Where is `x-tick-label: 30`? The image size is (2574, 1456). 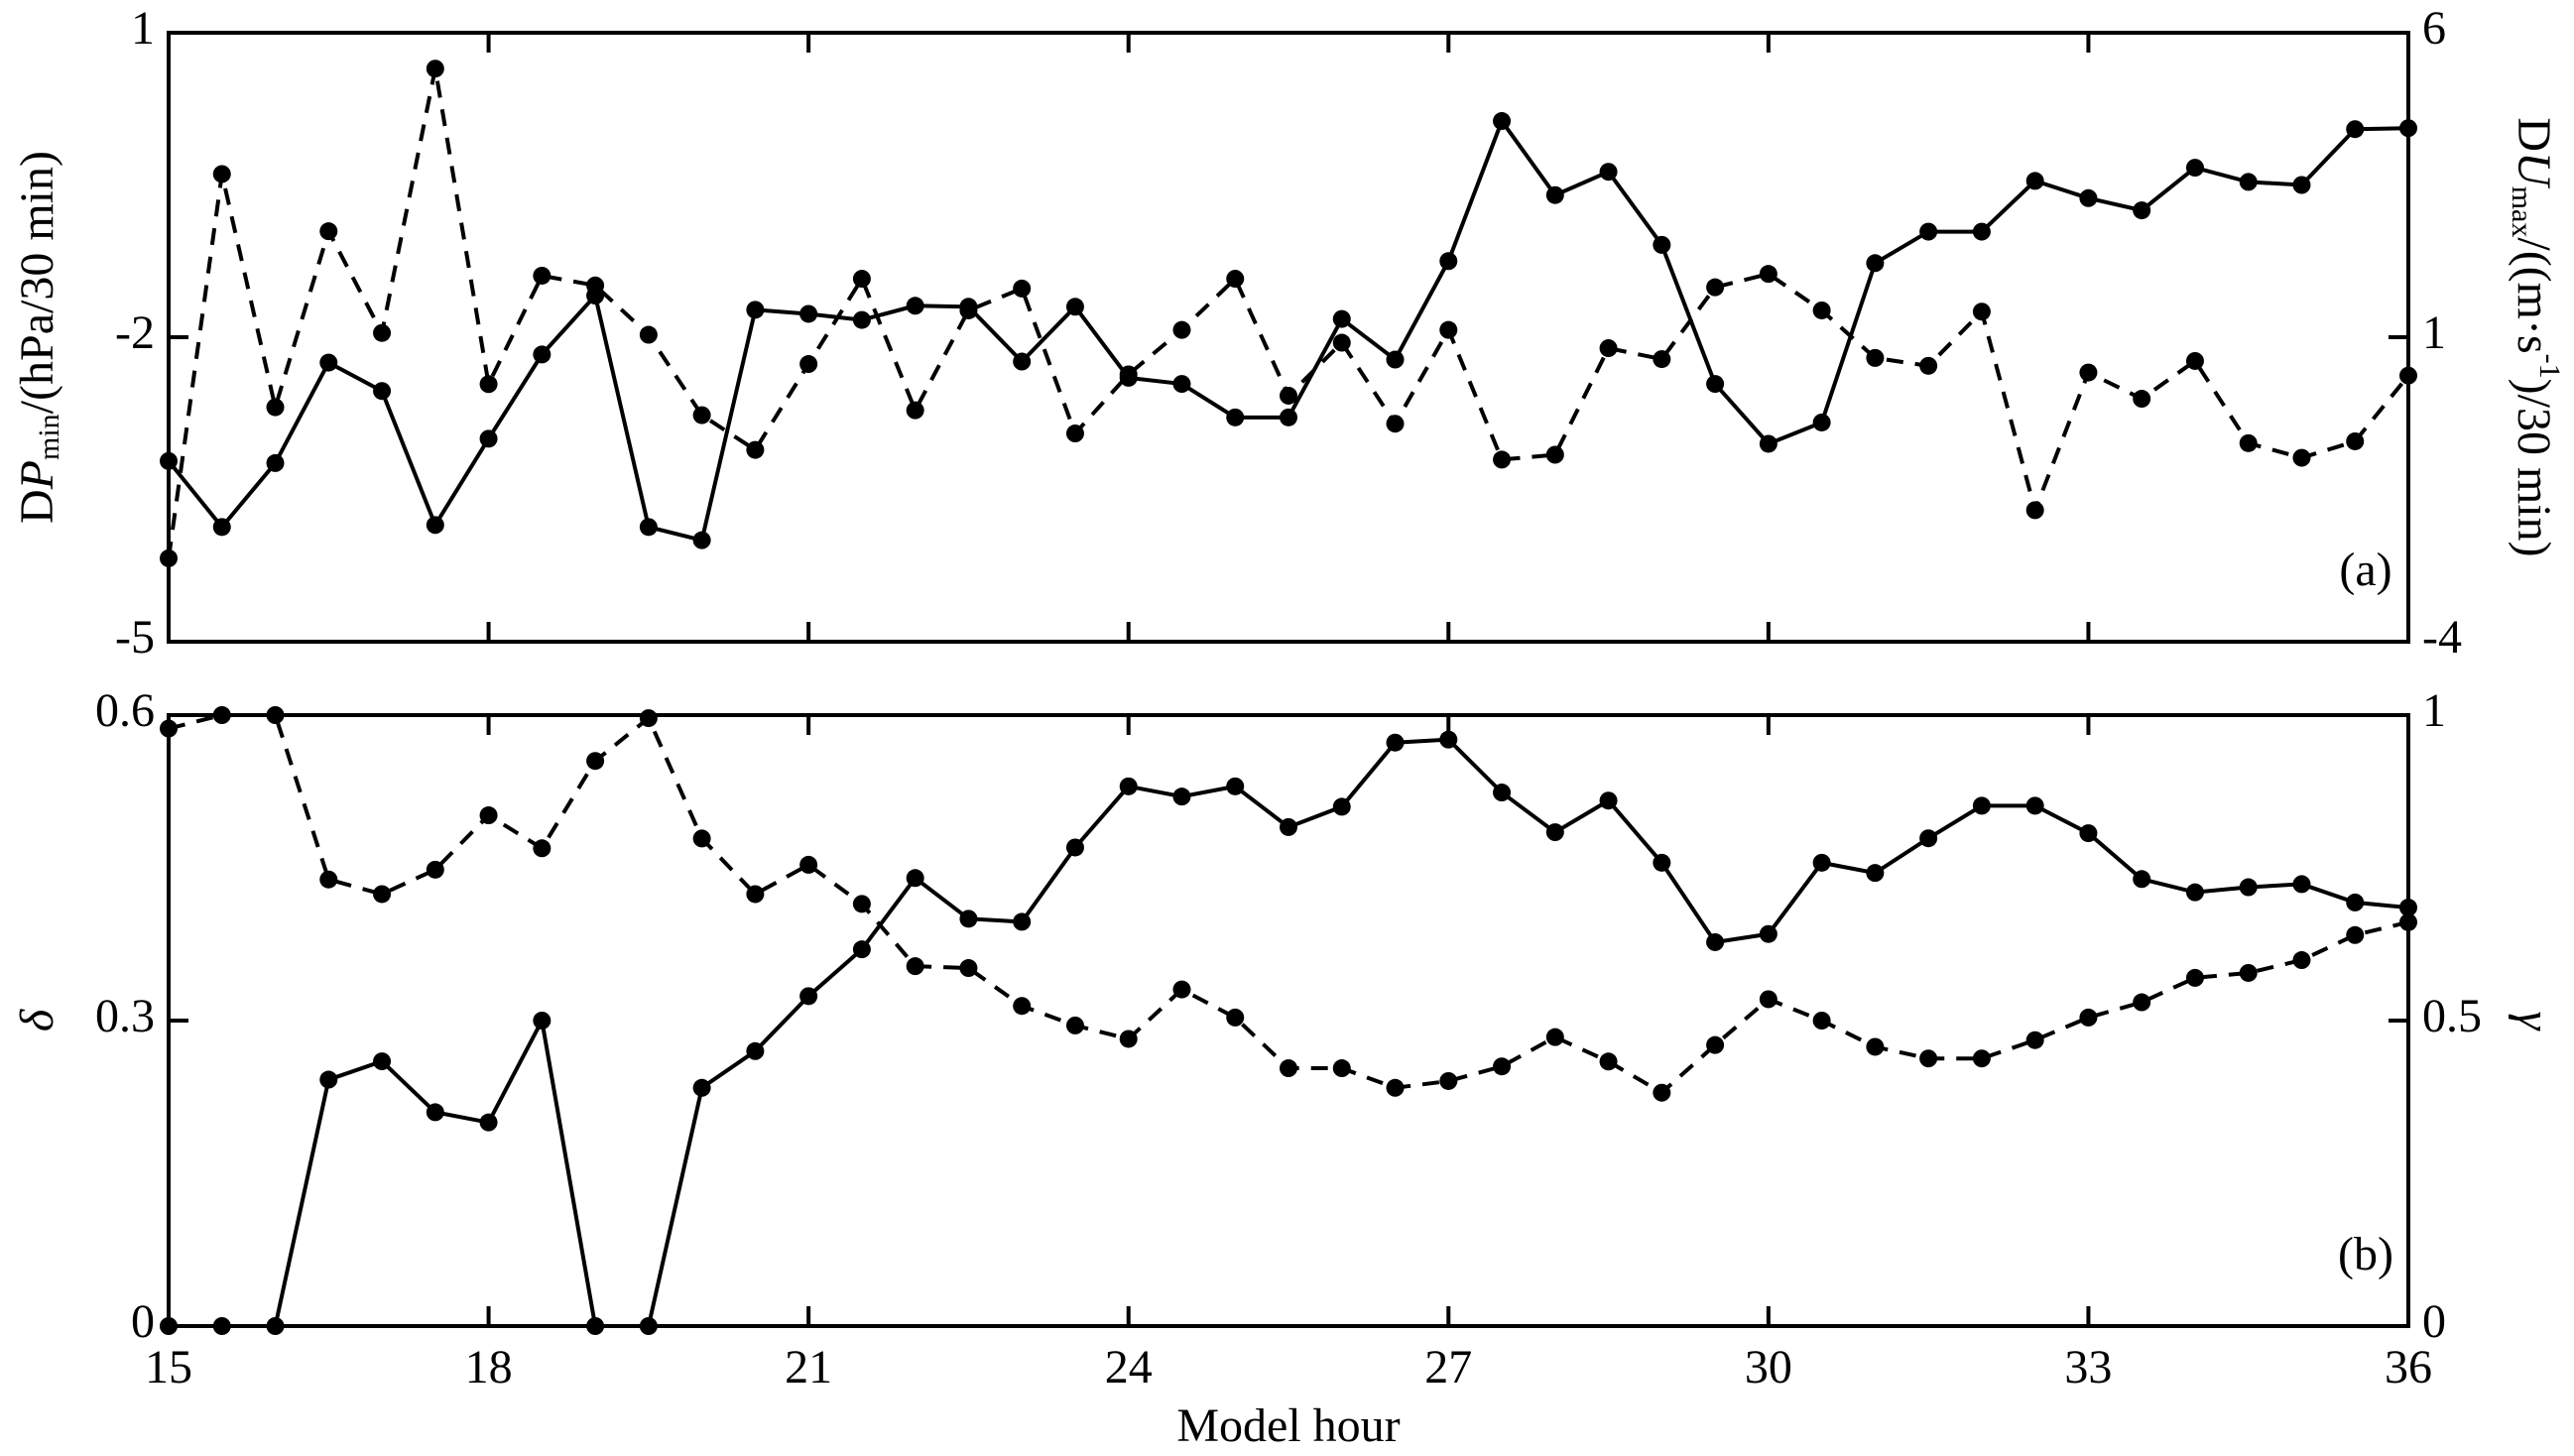 x-tick-label: 30 is located at coordinates (1768, 1367).